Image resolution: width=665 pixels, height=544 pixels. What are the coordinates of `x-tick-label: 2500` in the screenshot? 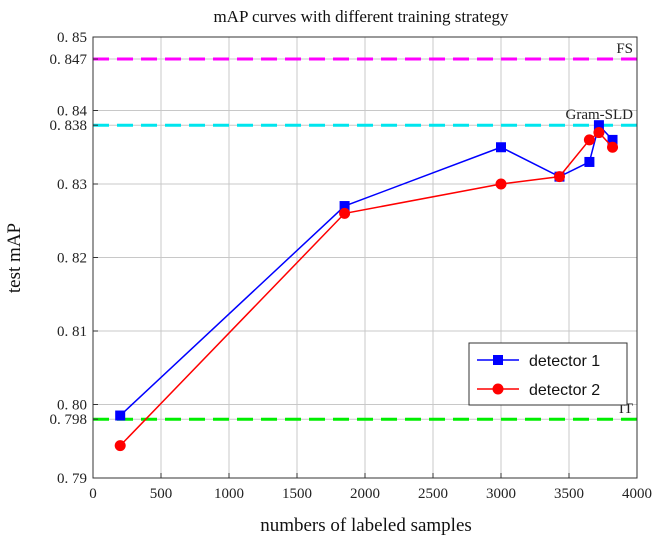 It's located at (433, 494).